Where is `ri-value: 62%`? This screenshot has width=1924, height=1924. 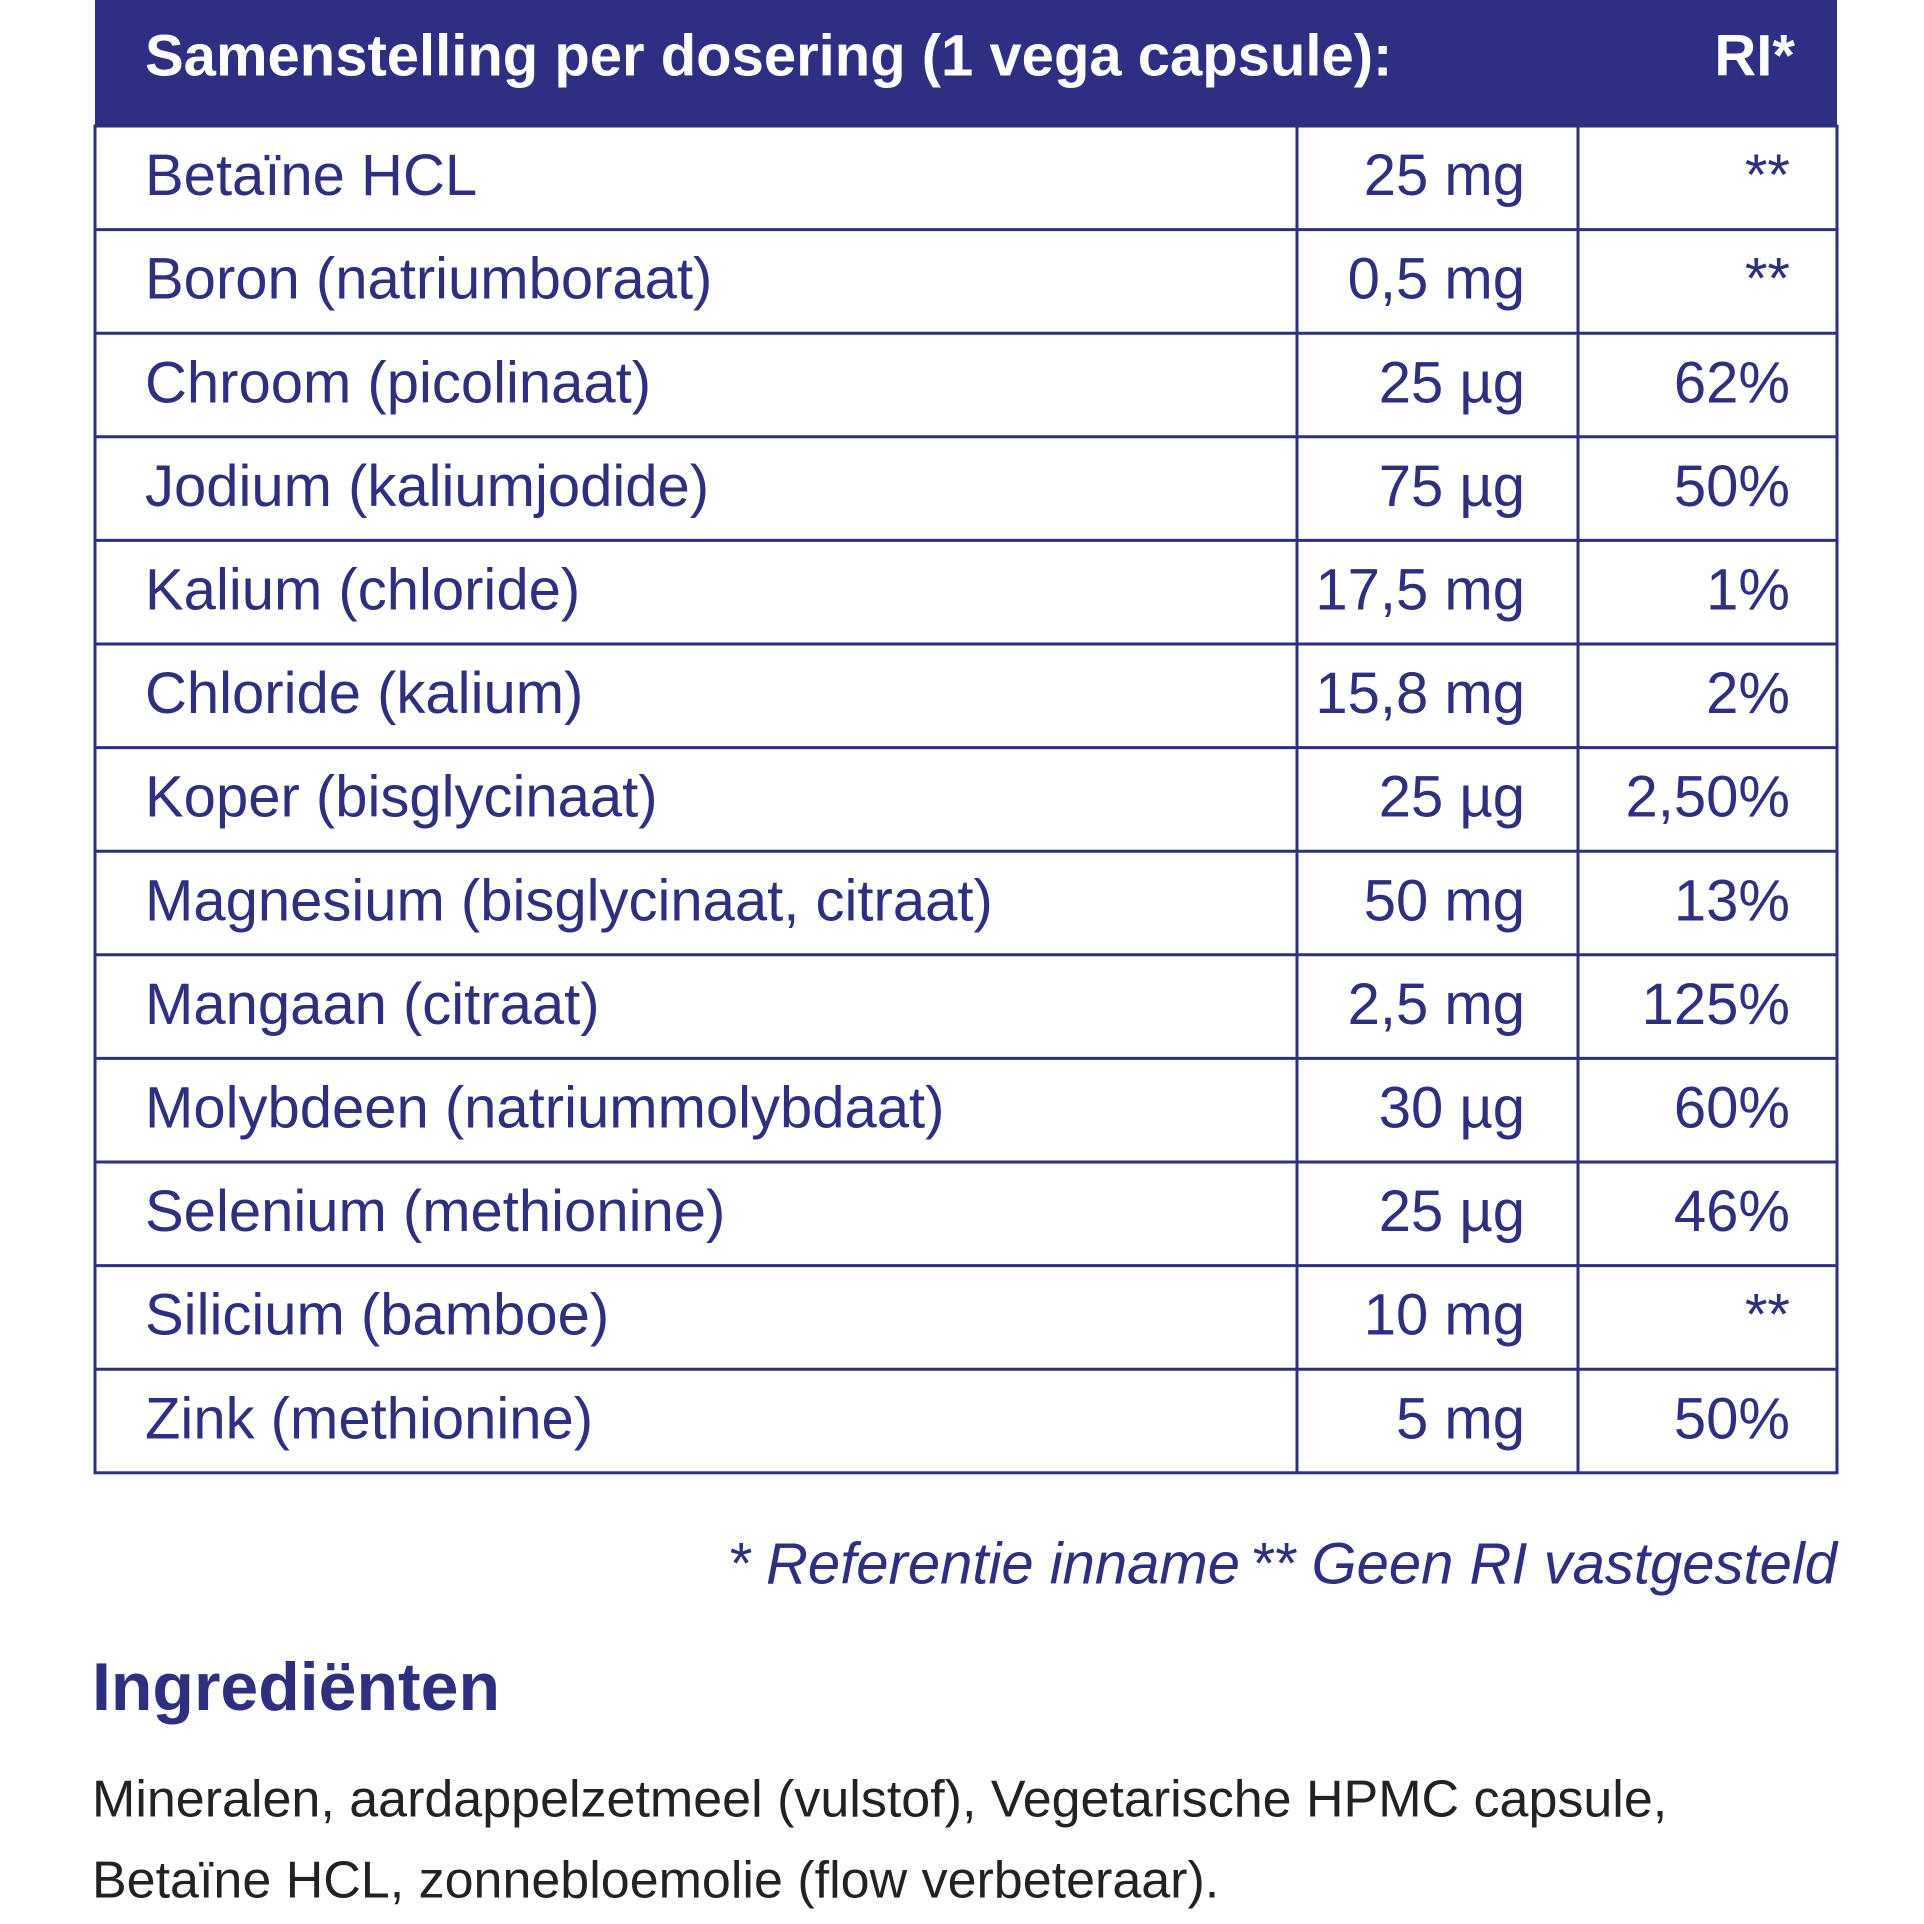 ri-value: 62% is located at coordinates (1732, 382).